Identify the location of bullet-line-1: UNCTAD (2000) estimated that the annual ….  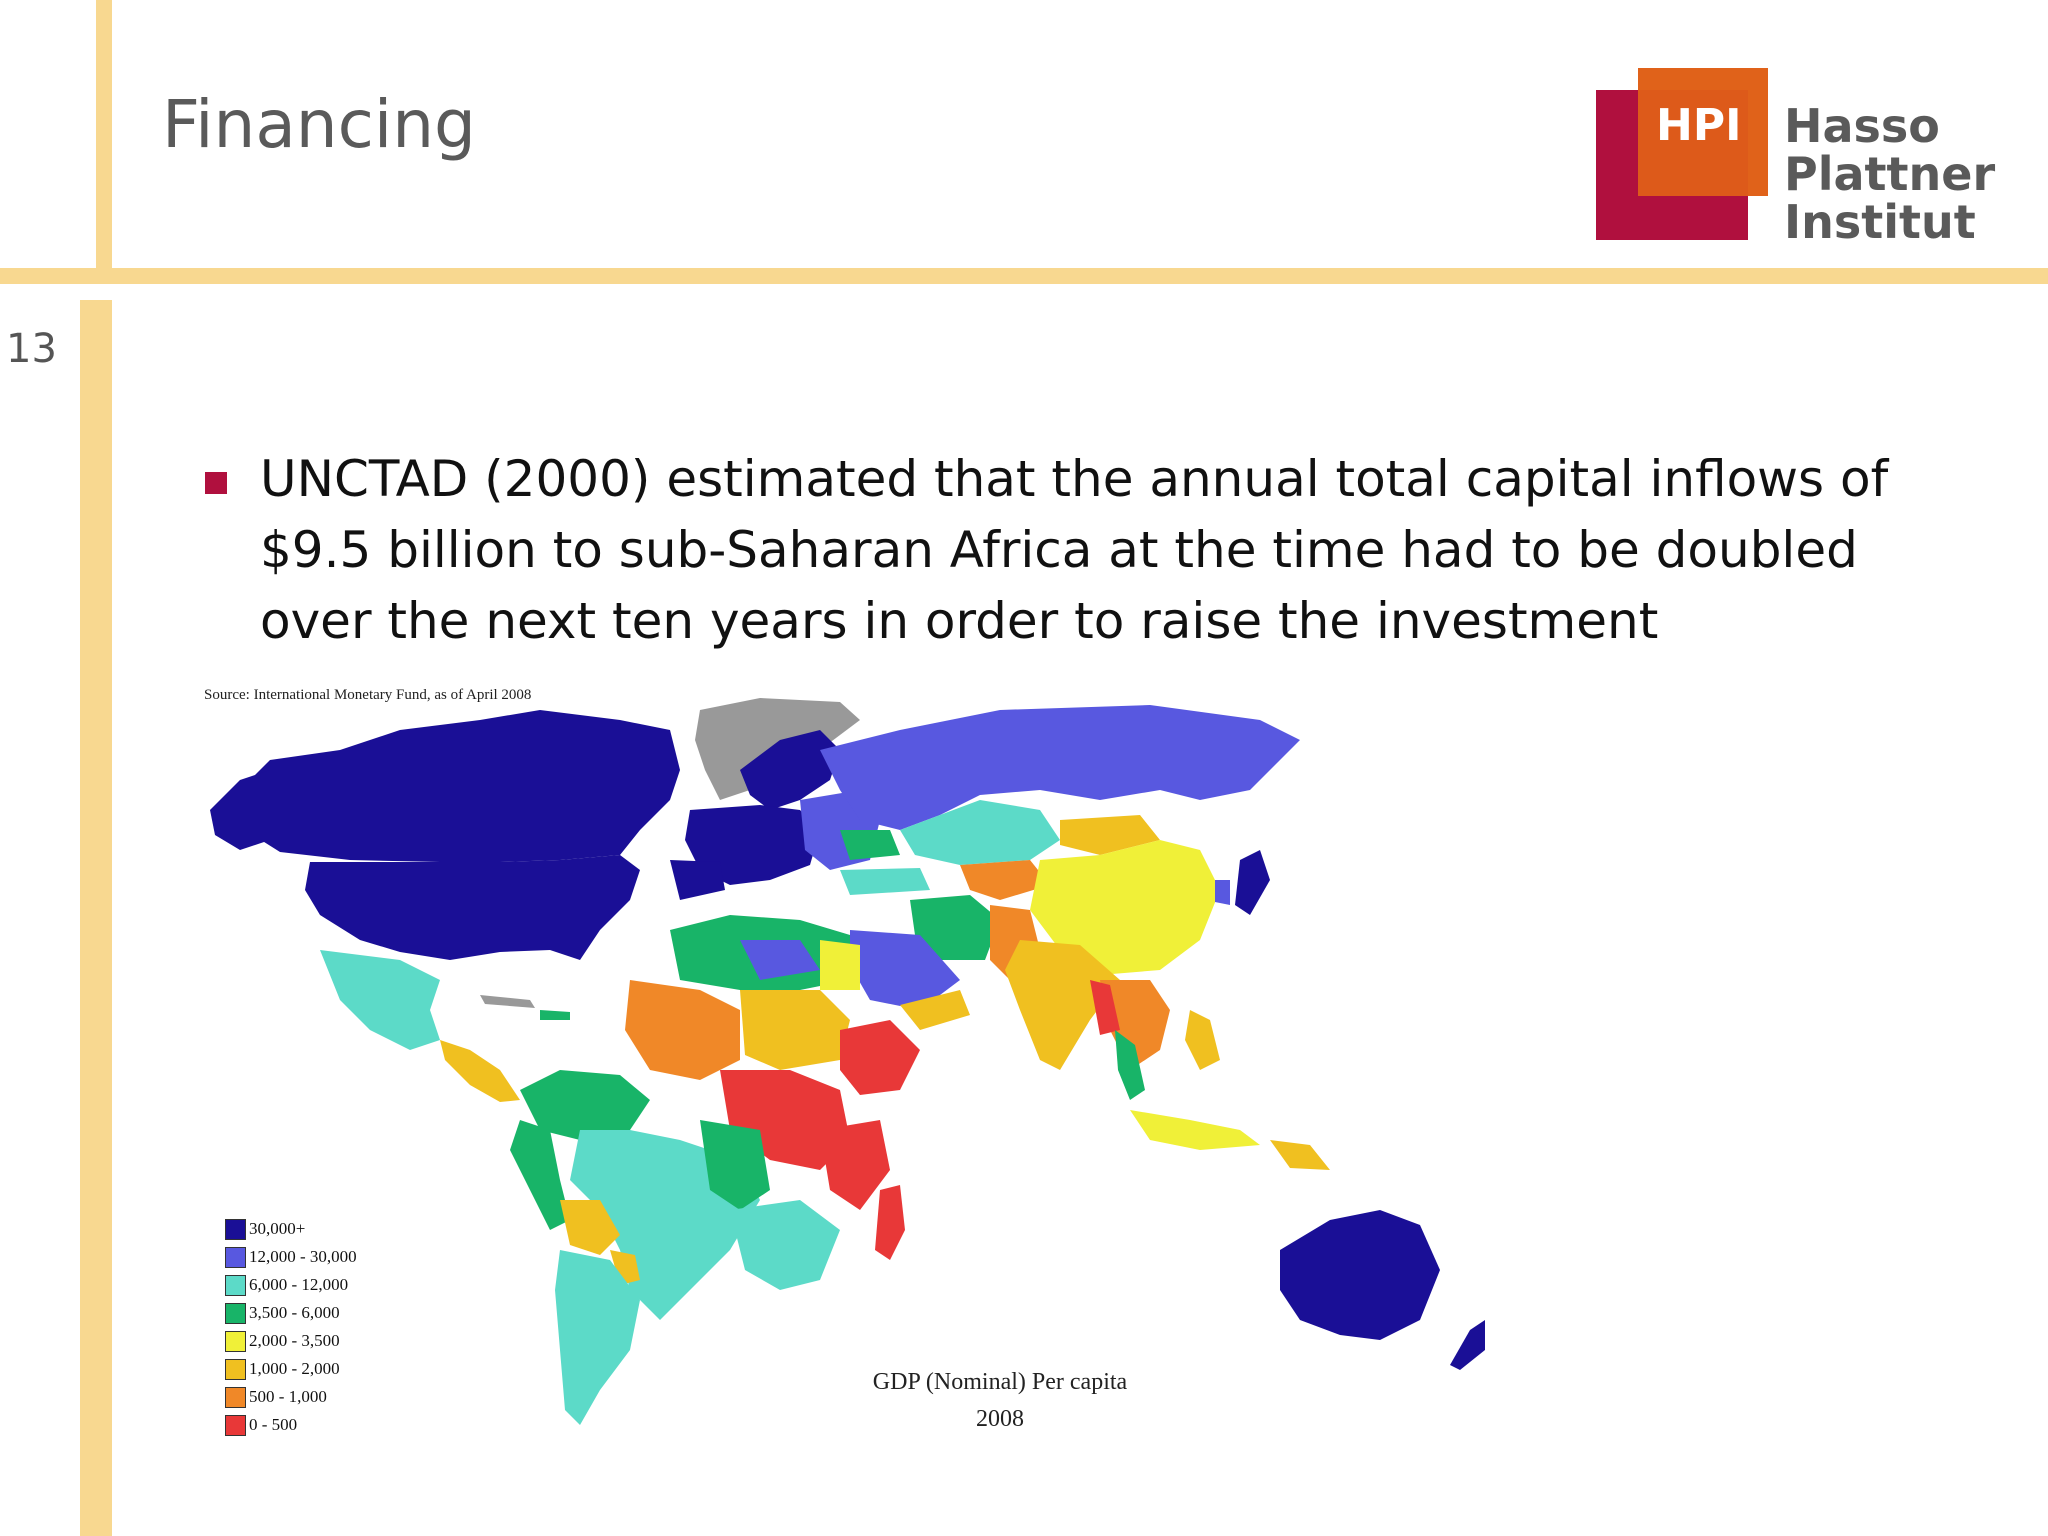
(1074, 479).